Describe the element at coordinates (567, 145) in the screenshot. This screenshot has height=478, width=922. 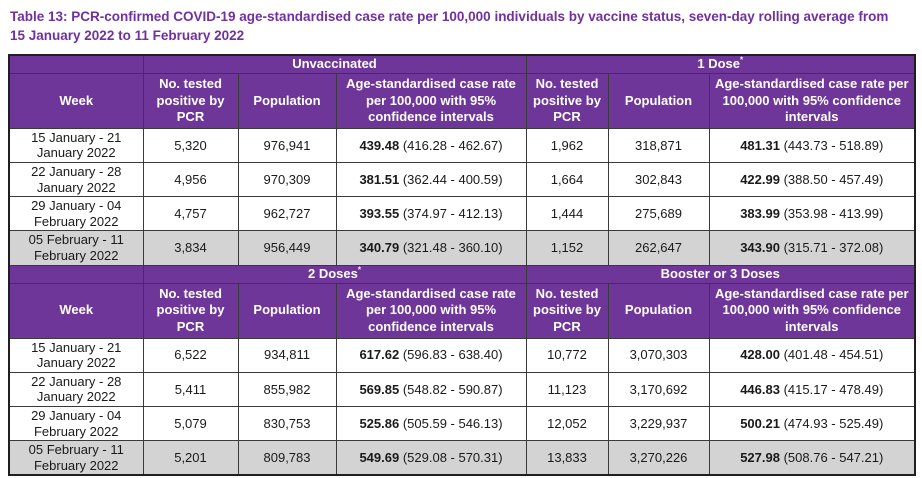
I see `tested-cell: 1,962` at that location.